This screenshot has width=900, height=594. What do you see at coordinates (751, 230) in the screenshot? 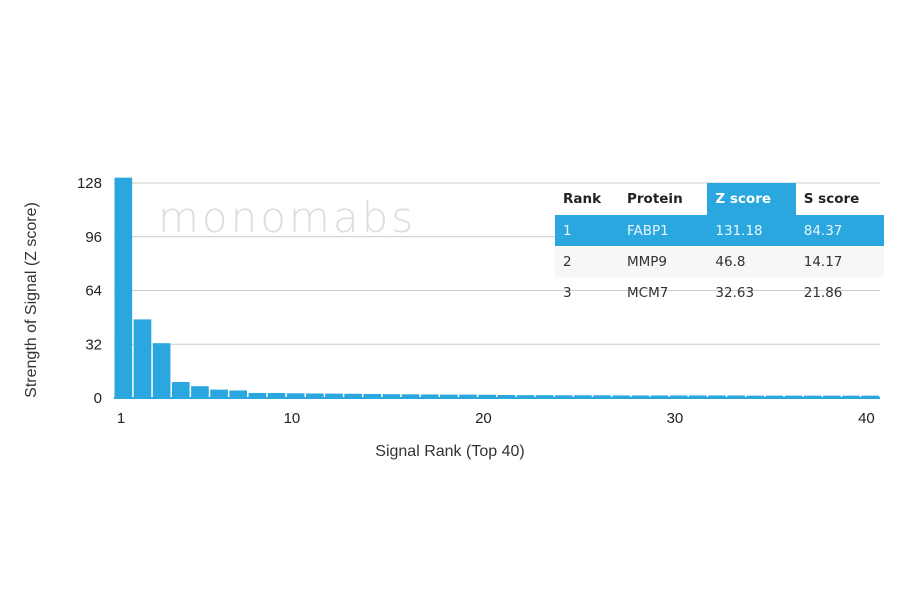
I see `cell-z: 131.18` at bounding box center [751, 230].